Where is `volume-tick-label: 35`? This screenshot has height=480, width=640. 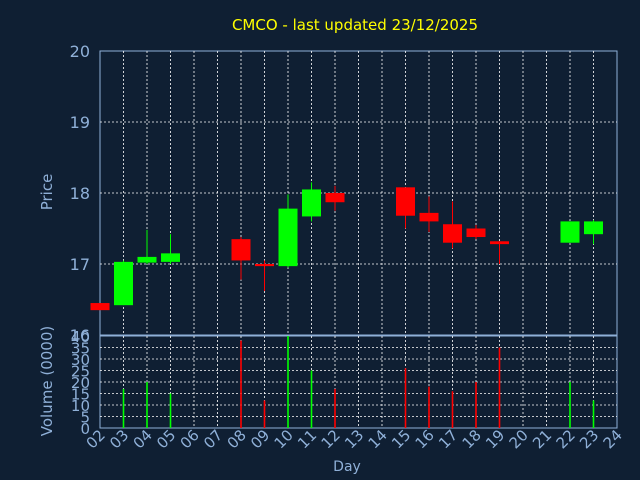
volume-tick-label: 35 is located at coordinates (80, 349).